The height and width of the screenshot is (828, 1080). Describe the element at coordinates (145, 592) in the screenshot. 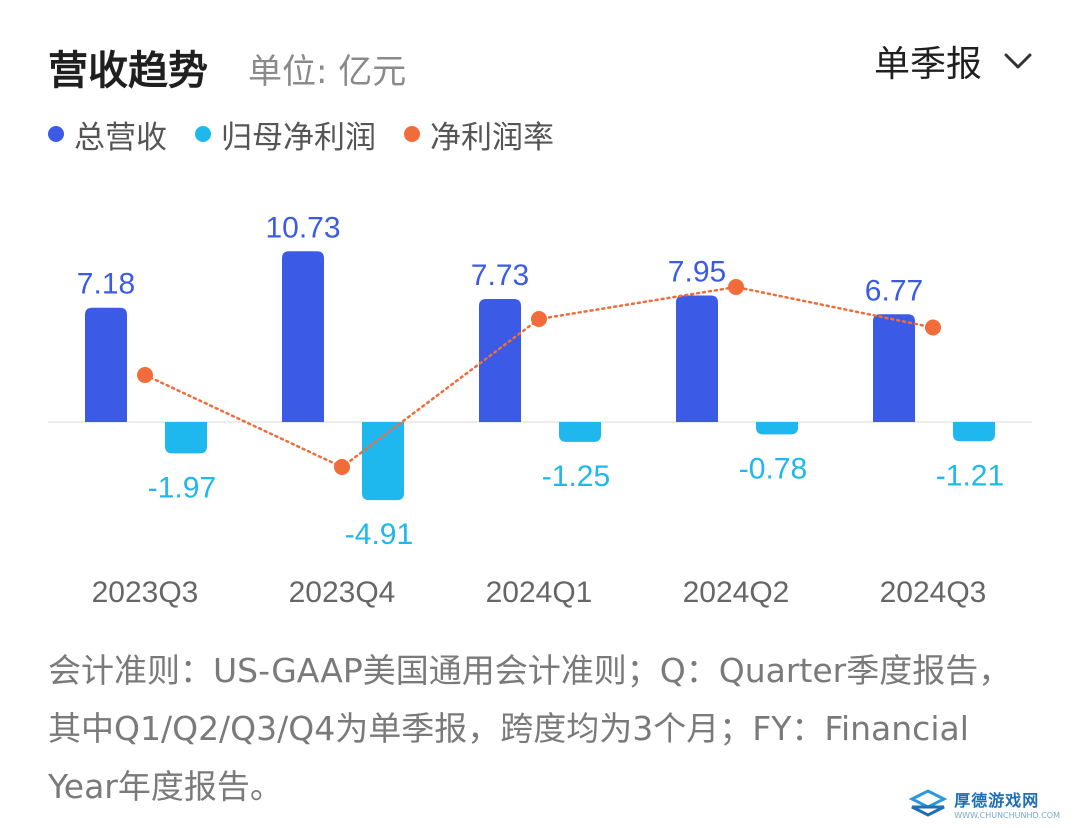

I see `x-tick-label: 2023Q3` at that location.